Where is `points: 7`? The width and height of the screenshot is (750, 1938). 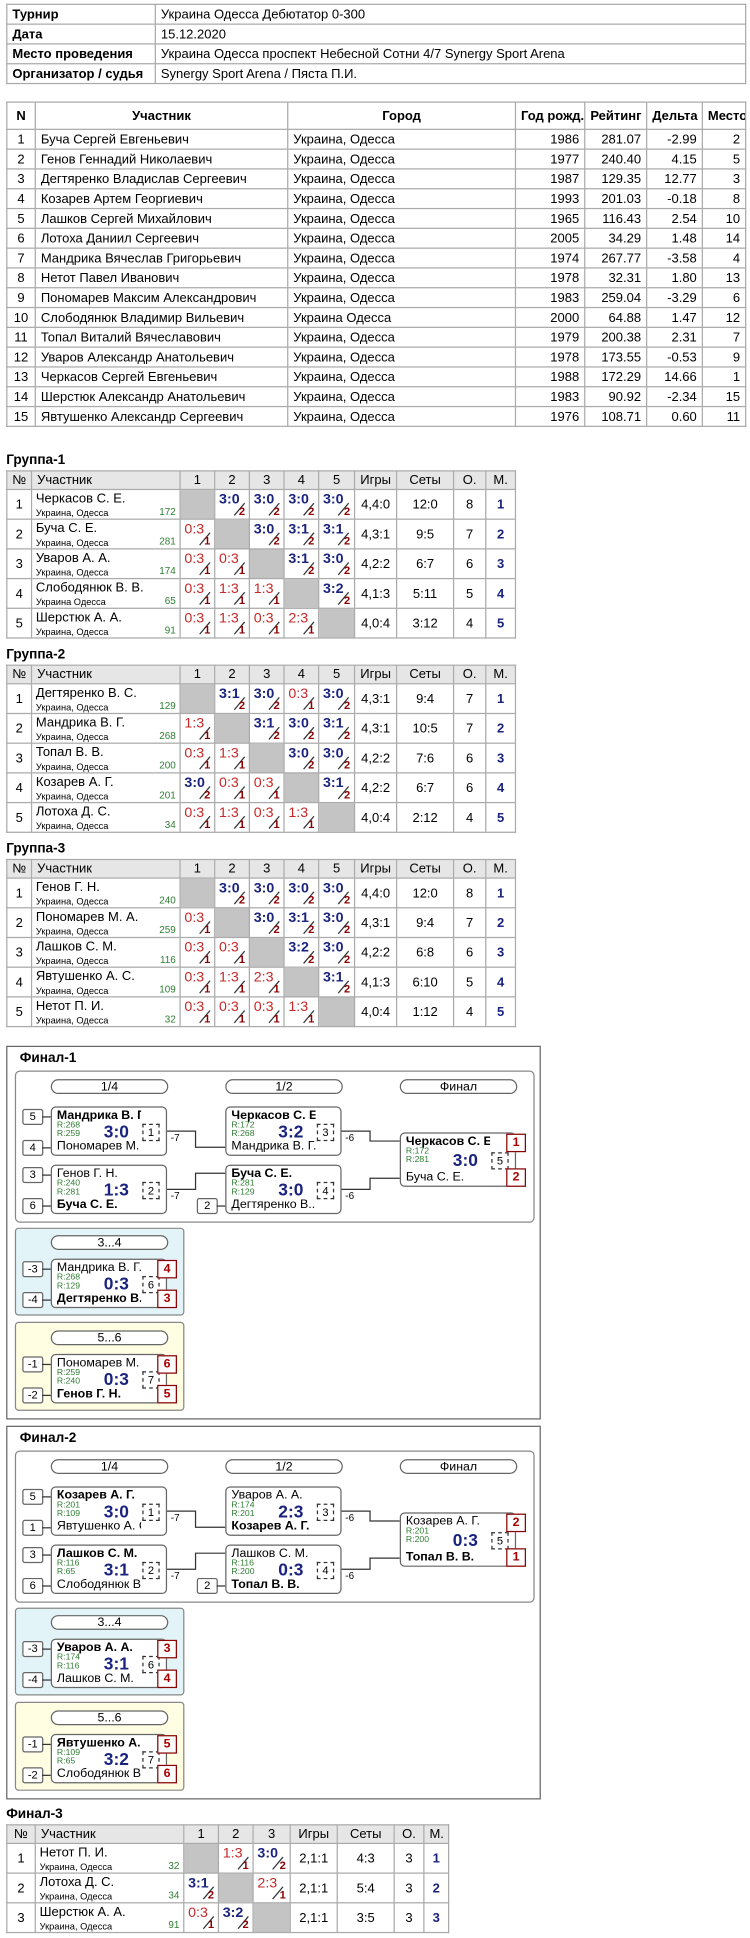 points: 7 is located at coordinates (469, 728).